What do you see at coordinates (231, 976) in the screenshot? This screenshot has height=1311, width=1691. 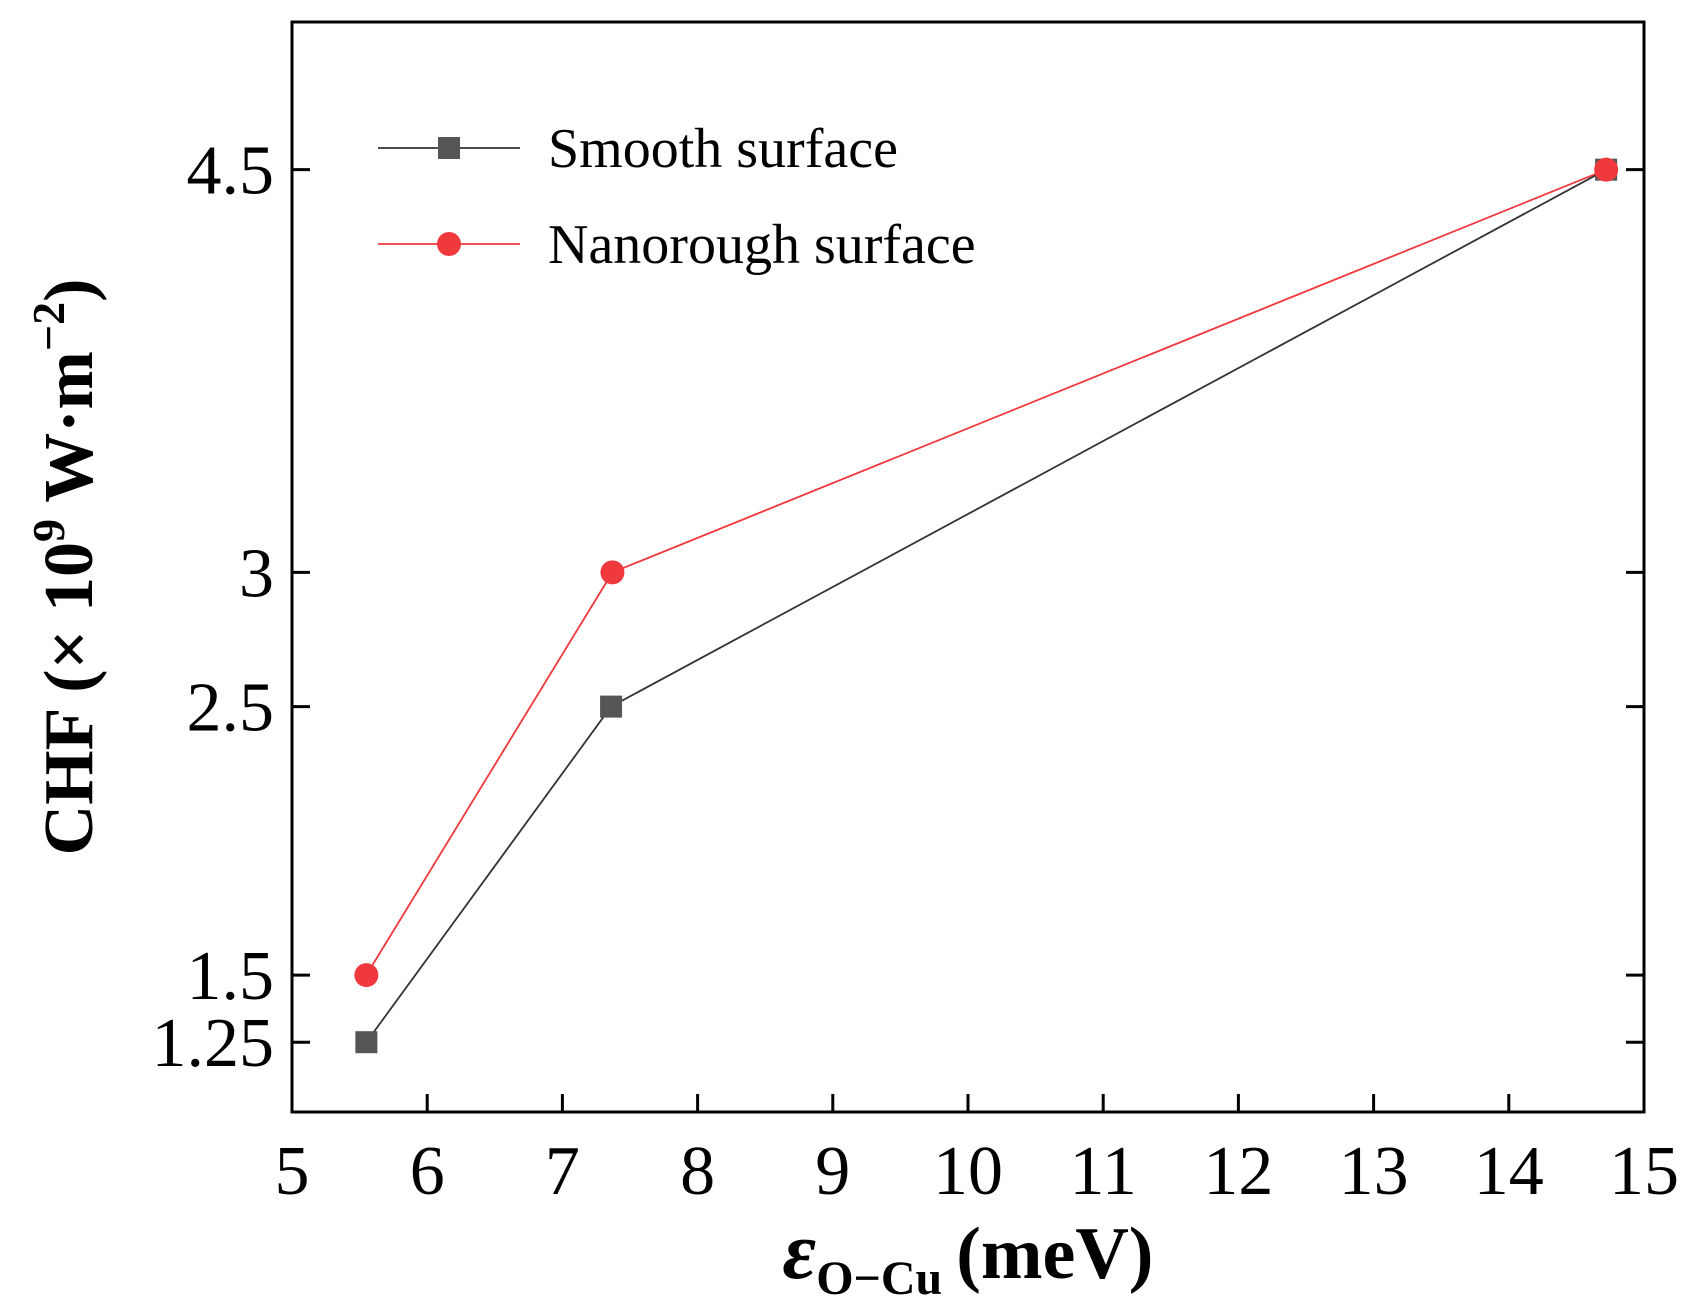 I see `y-tick-label-1.5: 1.5` at bounding box center [231, 976].